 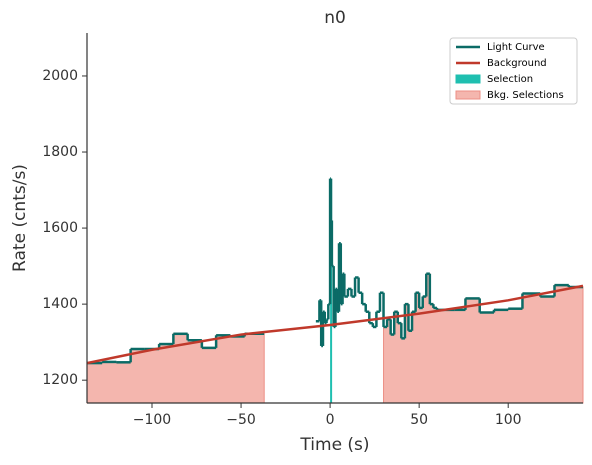 I want to click on x-tick-label: −100, so click(x=152, y=420).